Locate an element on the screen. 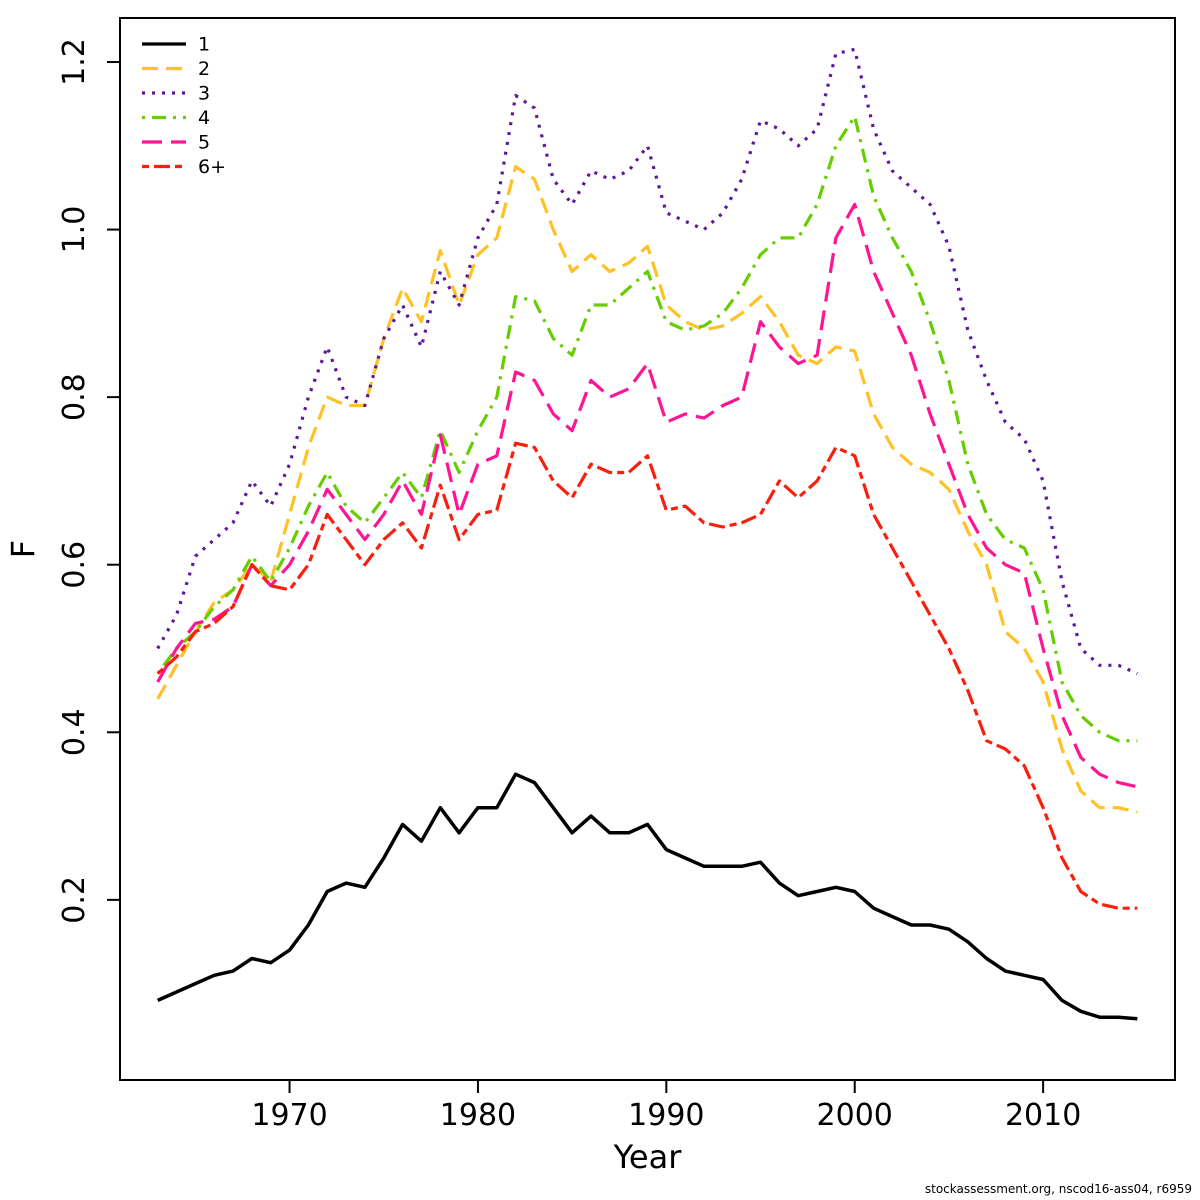  legend-label-age-2: 2 is located at coordinates (204, 69).